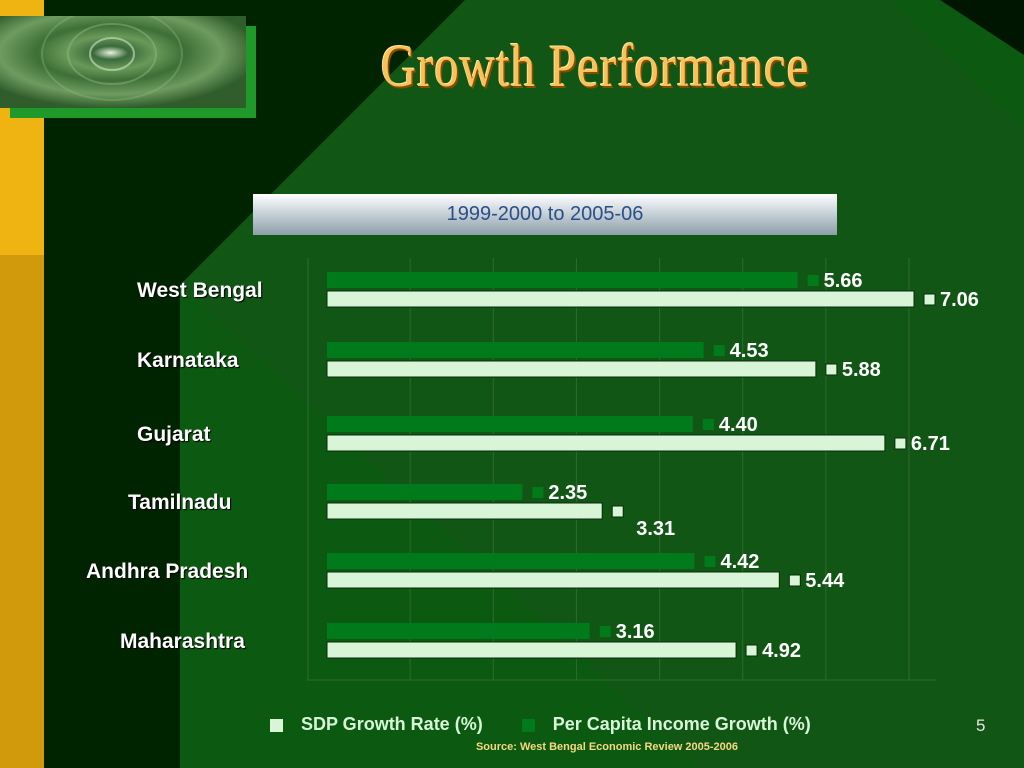 Image resolution: width=1024 pixels, height=768 pixels. What do you see at coordinates (182, 641) in the screenshot?
I see `category-label: Maharashtra` at bounding box center [182, 641].